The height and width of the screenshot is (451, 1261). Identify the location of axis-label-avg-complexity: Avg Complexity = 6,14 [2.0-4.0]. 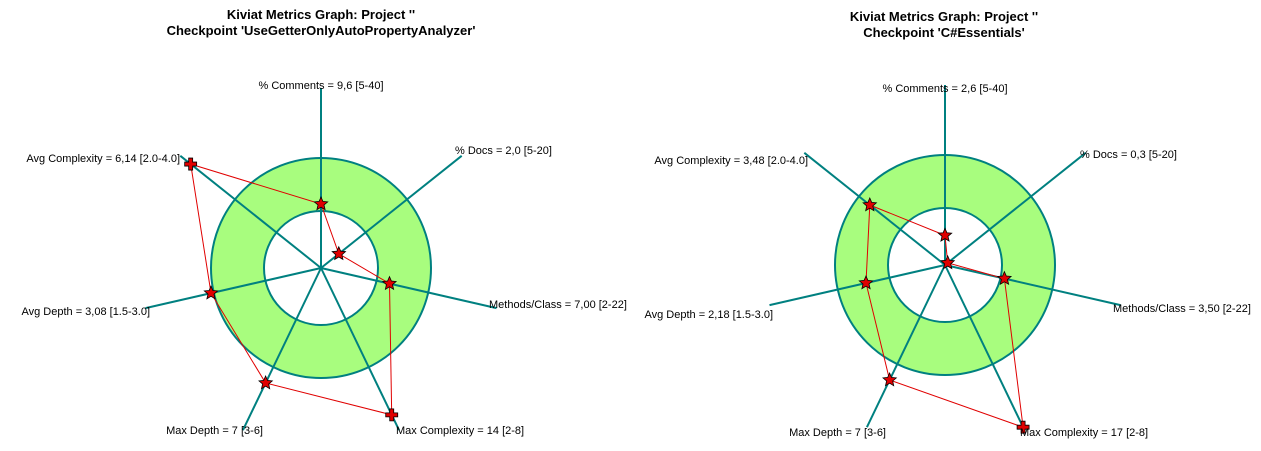
(103, 159).